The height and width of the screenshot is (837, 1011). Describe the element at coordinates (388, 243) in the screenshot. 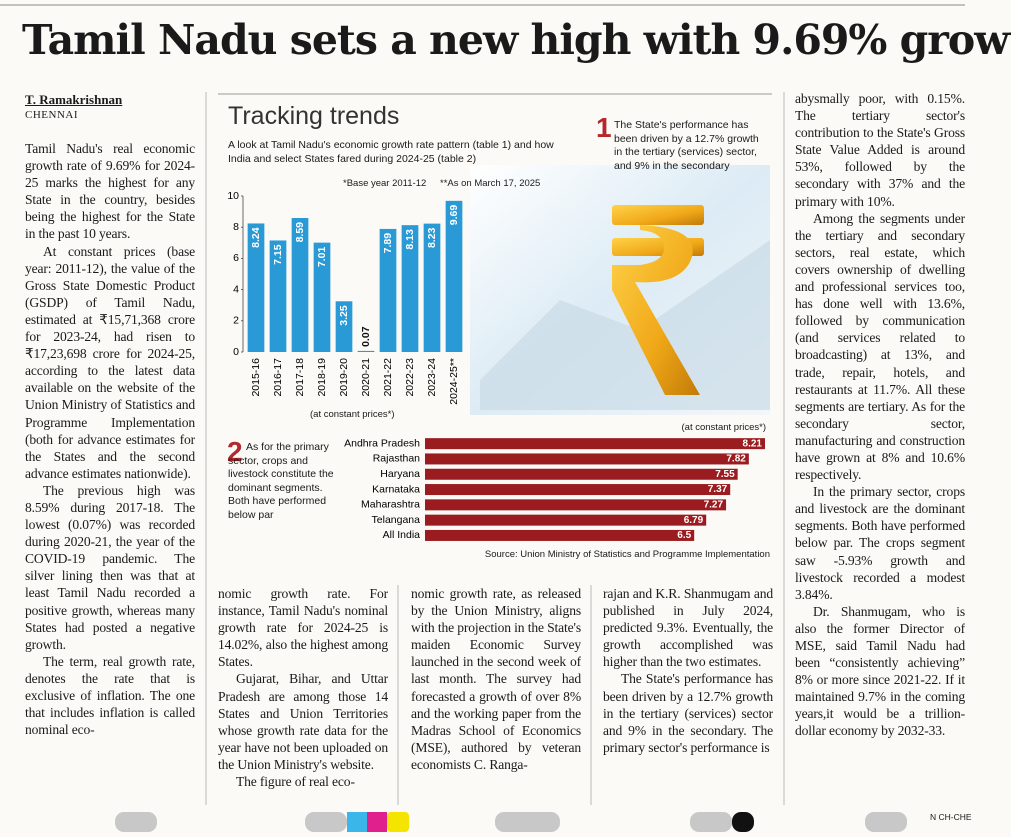

I see `value-label: 7.89` at that location.